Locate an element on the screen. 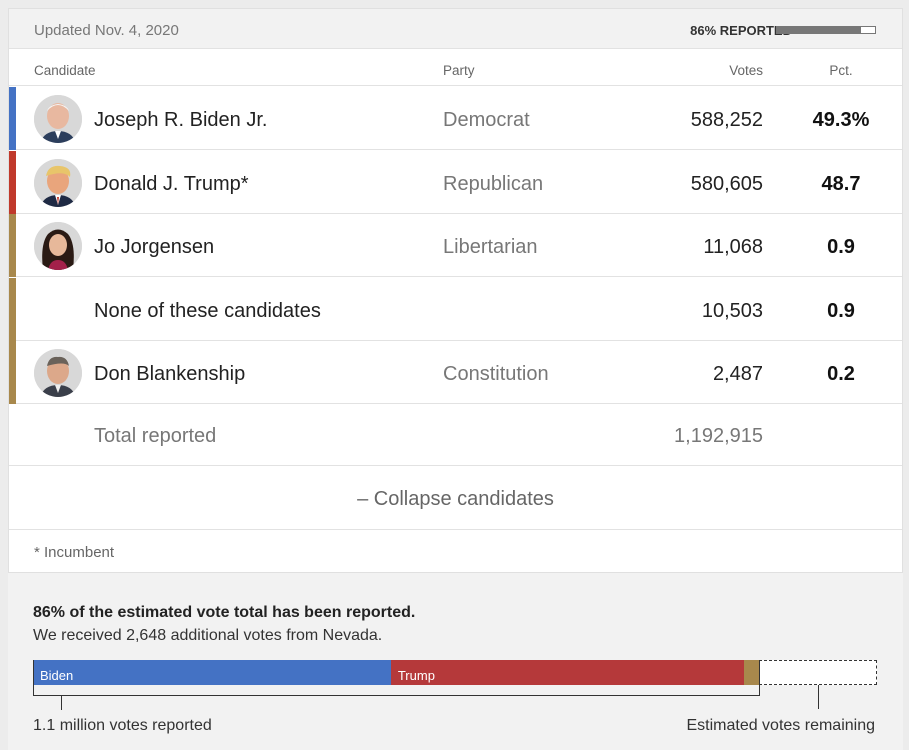 The image size is (909, 750). vote-share-segment: Trump is located at coordinates (567, 672).